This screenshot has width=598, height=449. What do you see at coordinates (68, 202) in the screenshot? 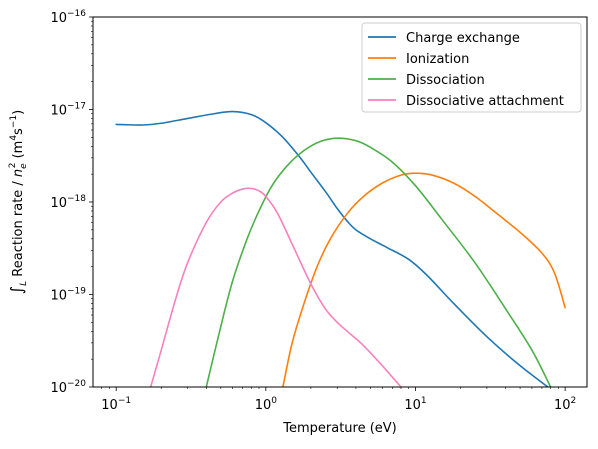
I see `y-tick-label: 10−18` at bounding box center [68, 202].